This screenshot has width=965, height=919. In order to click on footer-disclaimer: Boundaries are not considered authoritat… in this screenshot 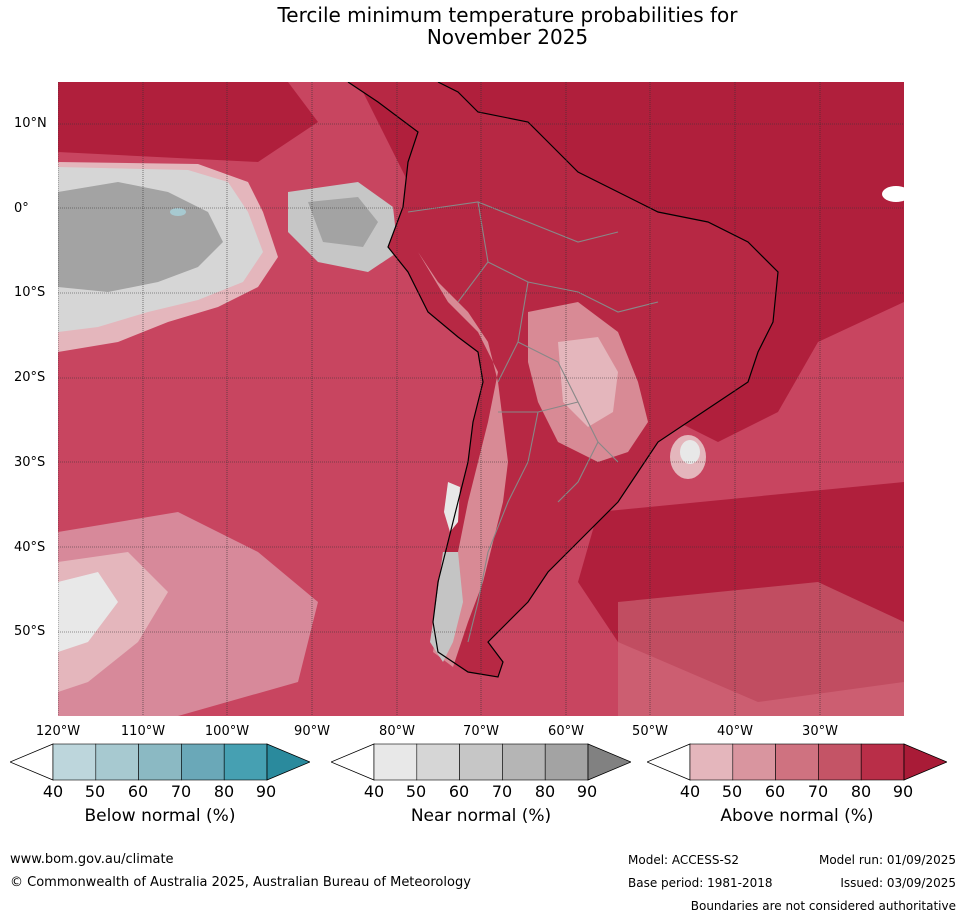, I will do `click(823, 906)`.